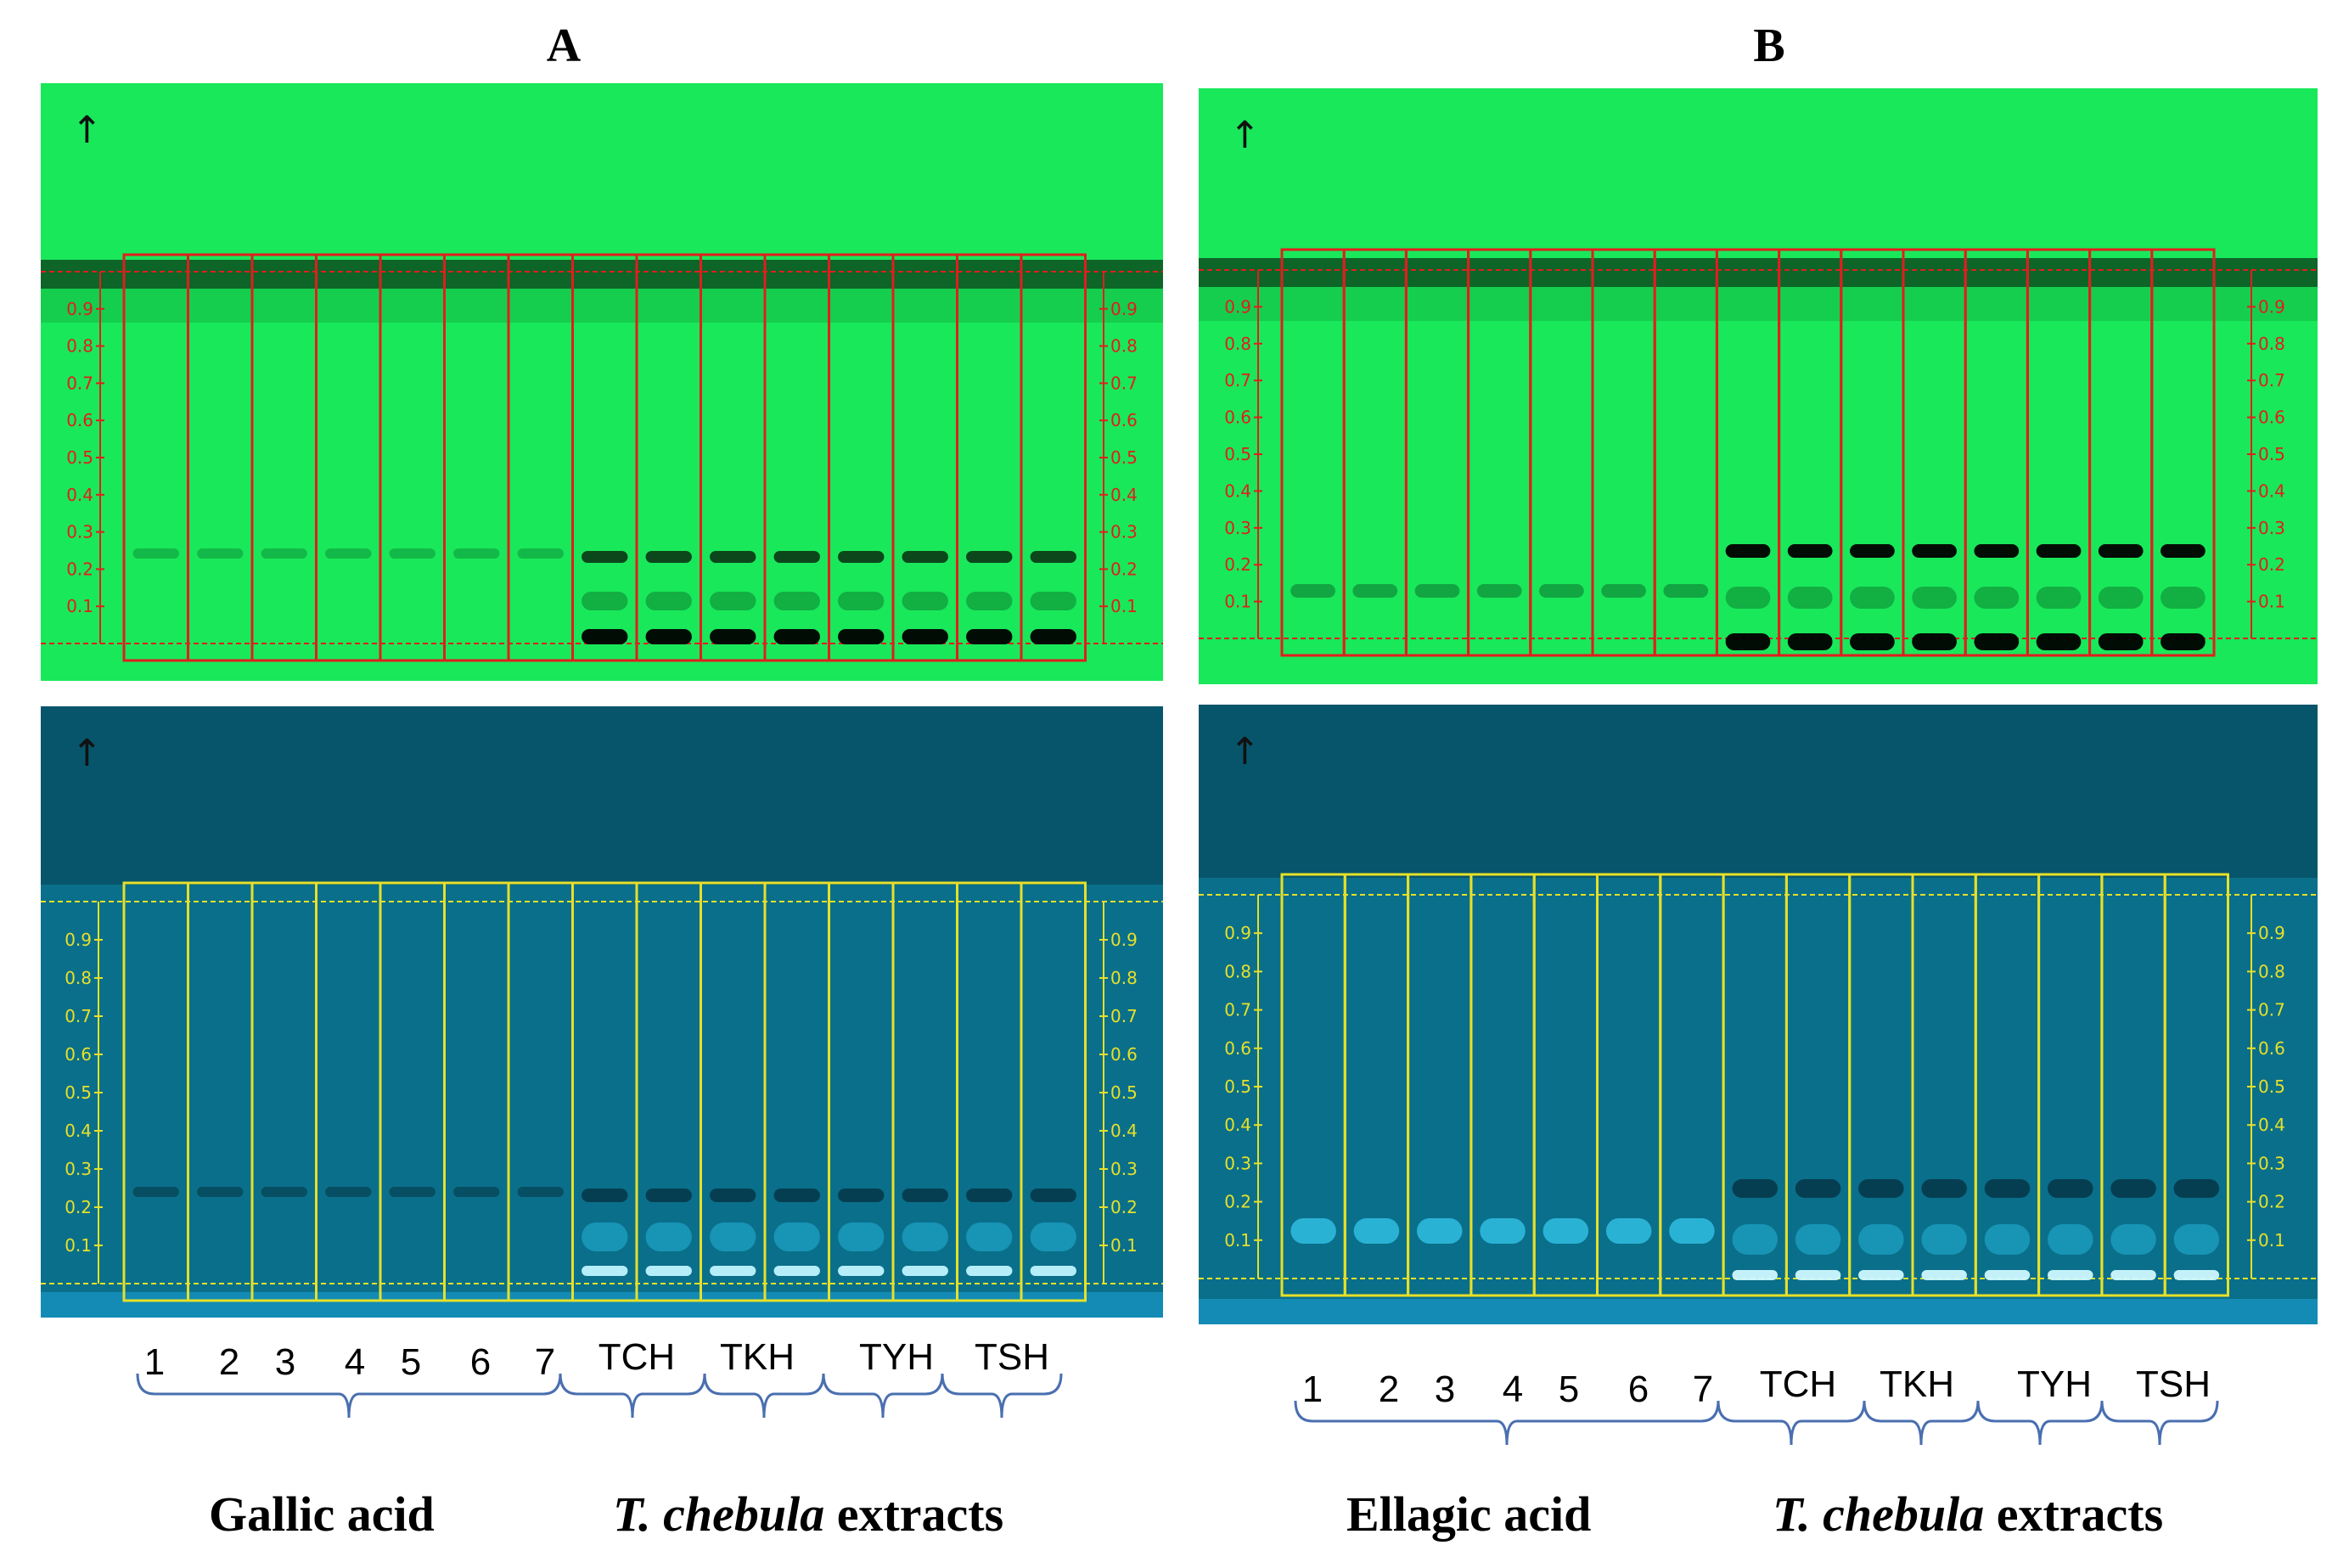 The image size is (2332, 1568). What do you see at coordinates (2271, 1240) in the screenshot?
I see `plate-b-366-rf-label-1-0: 0.1` at bounding box center [2271, 1240].